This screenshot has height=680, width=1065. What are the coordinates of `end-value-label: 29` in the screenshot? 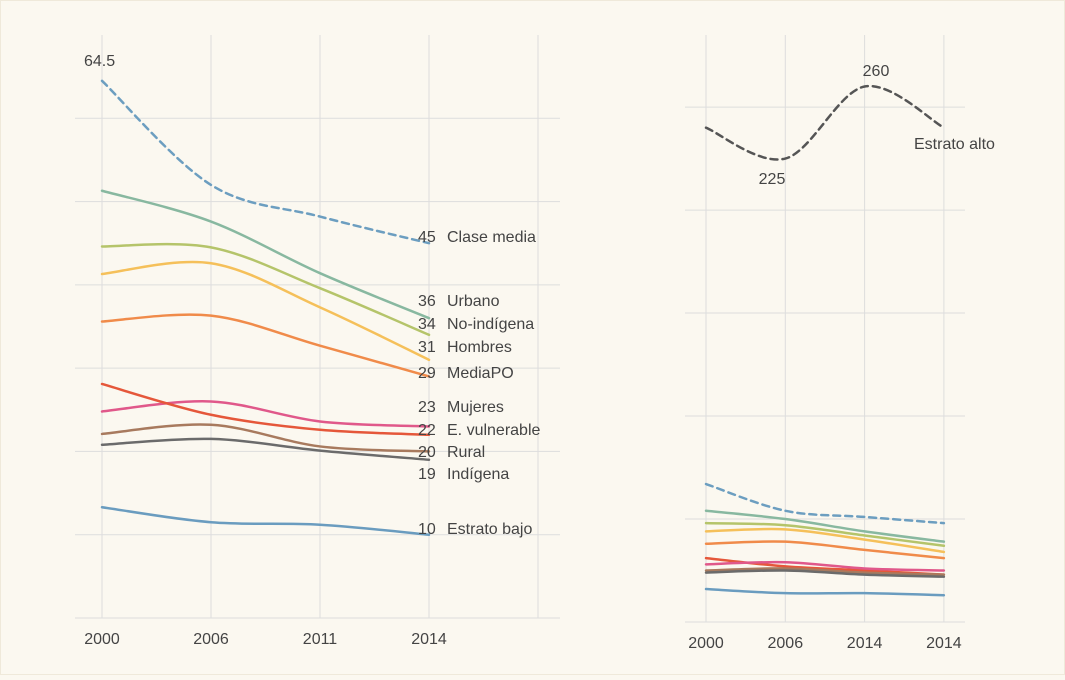 It's located at (427, 373).